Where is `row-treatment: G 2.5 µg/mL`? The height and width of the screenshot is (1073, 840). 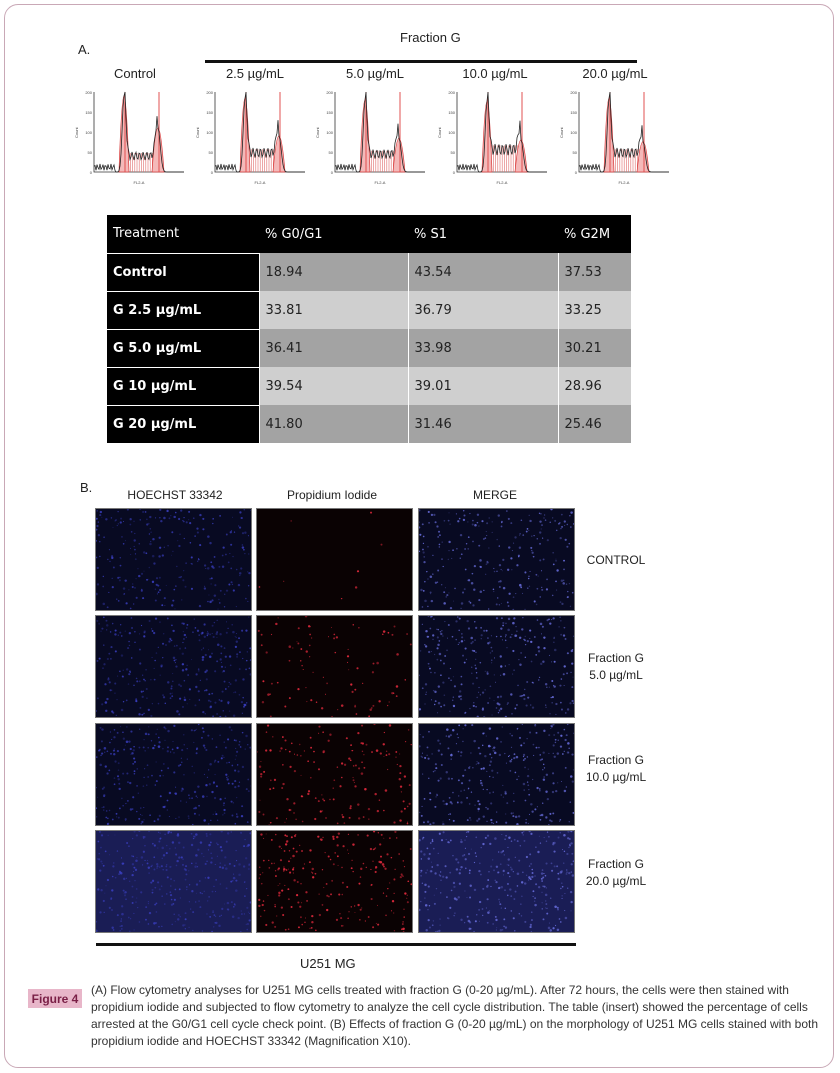 row-treatment: G 2.5 µg/mL is located at coordinates (183, 309).